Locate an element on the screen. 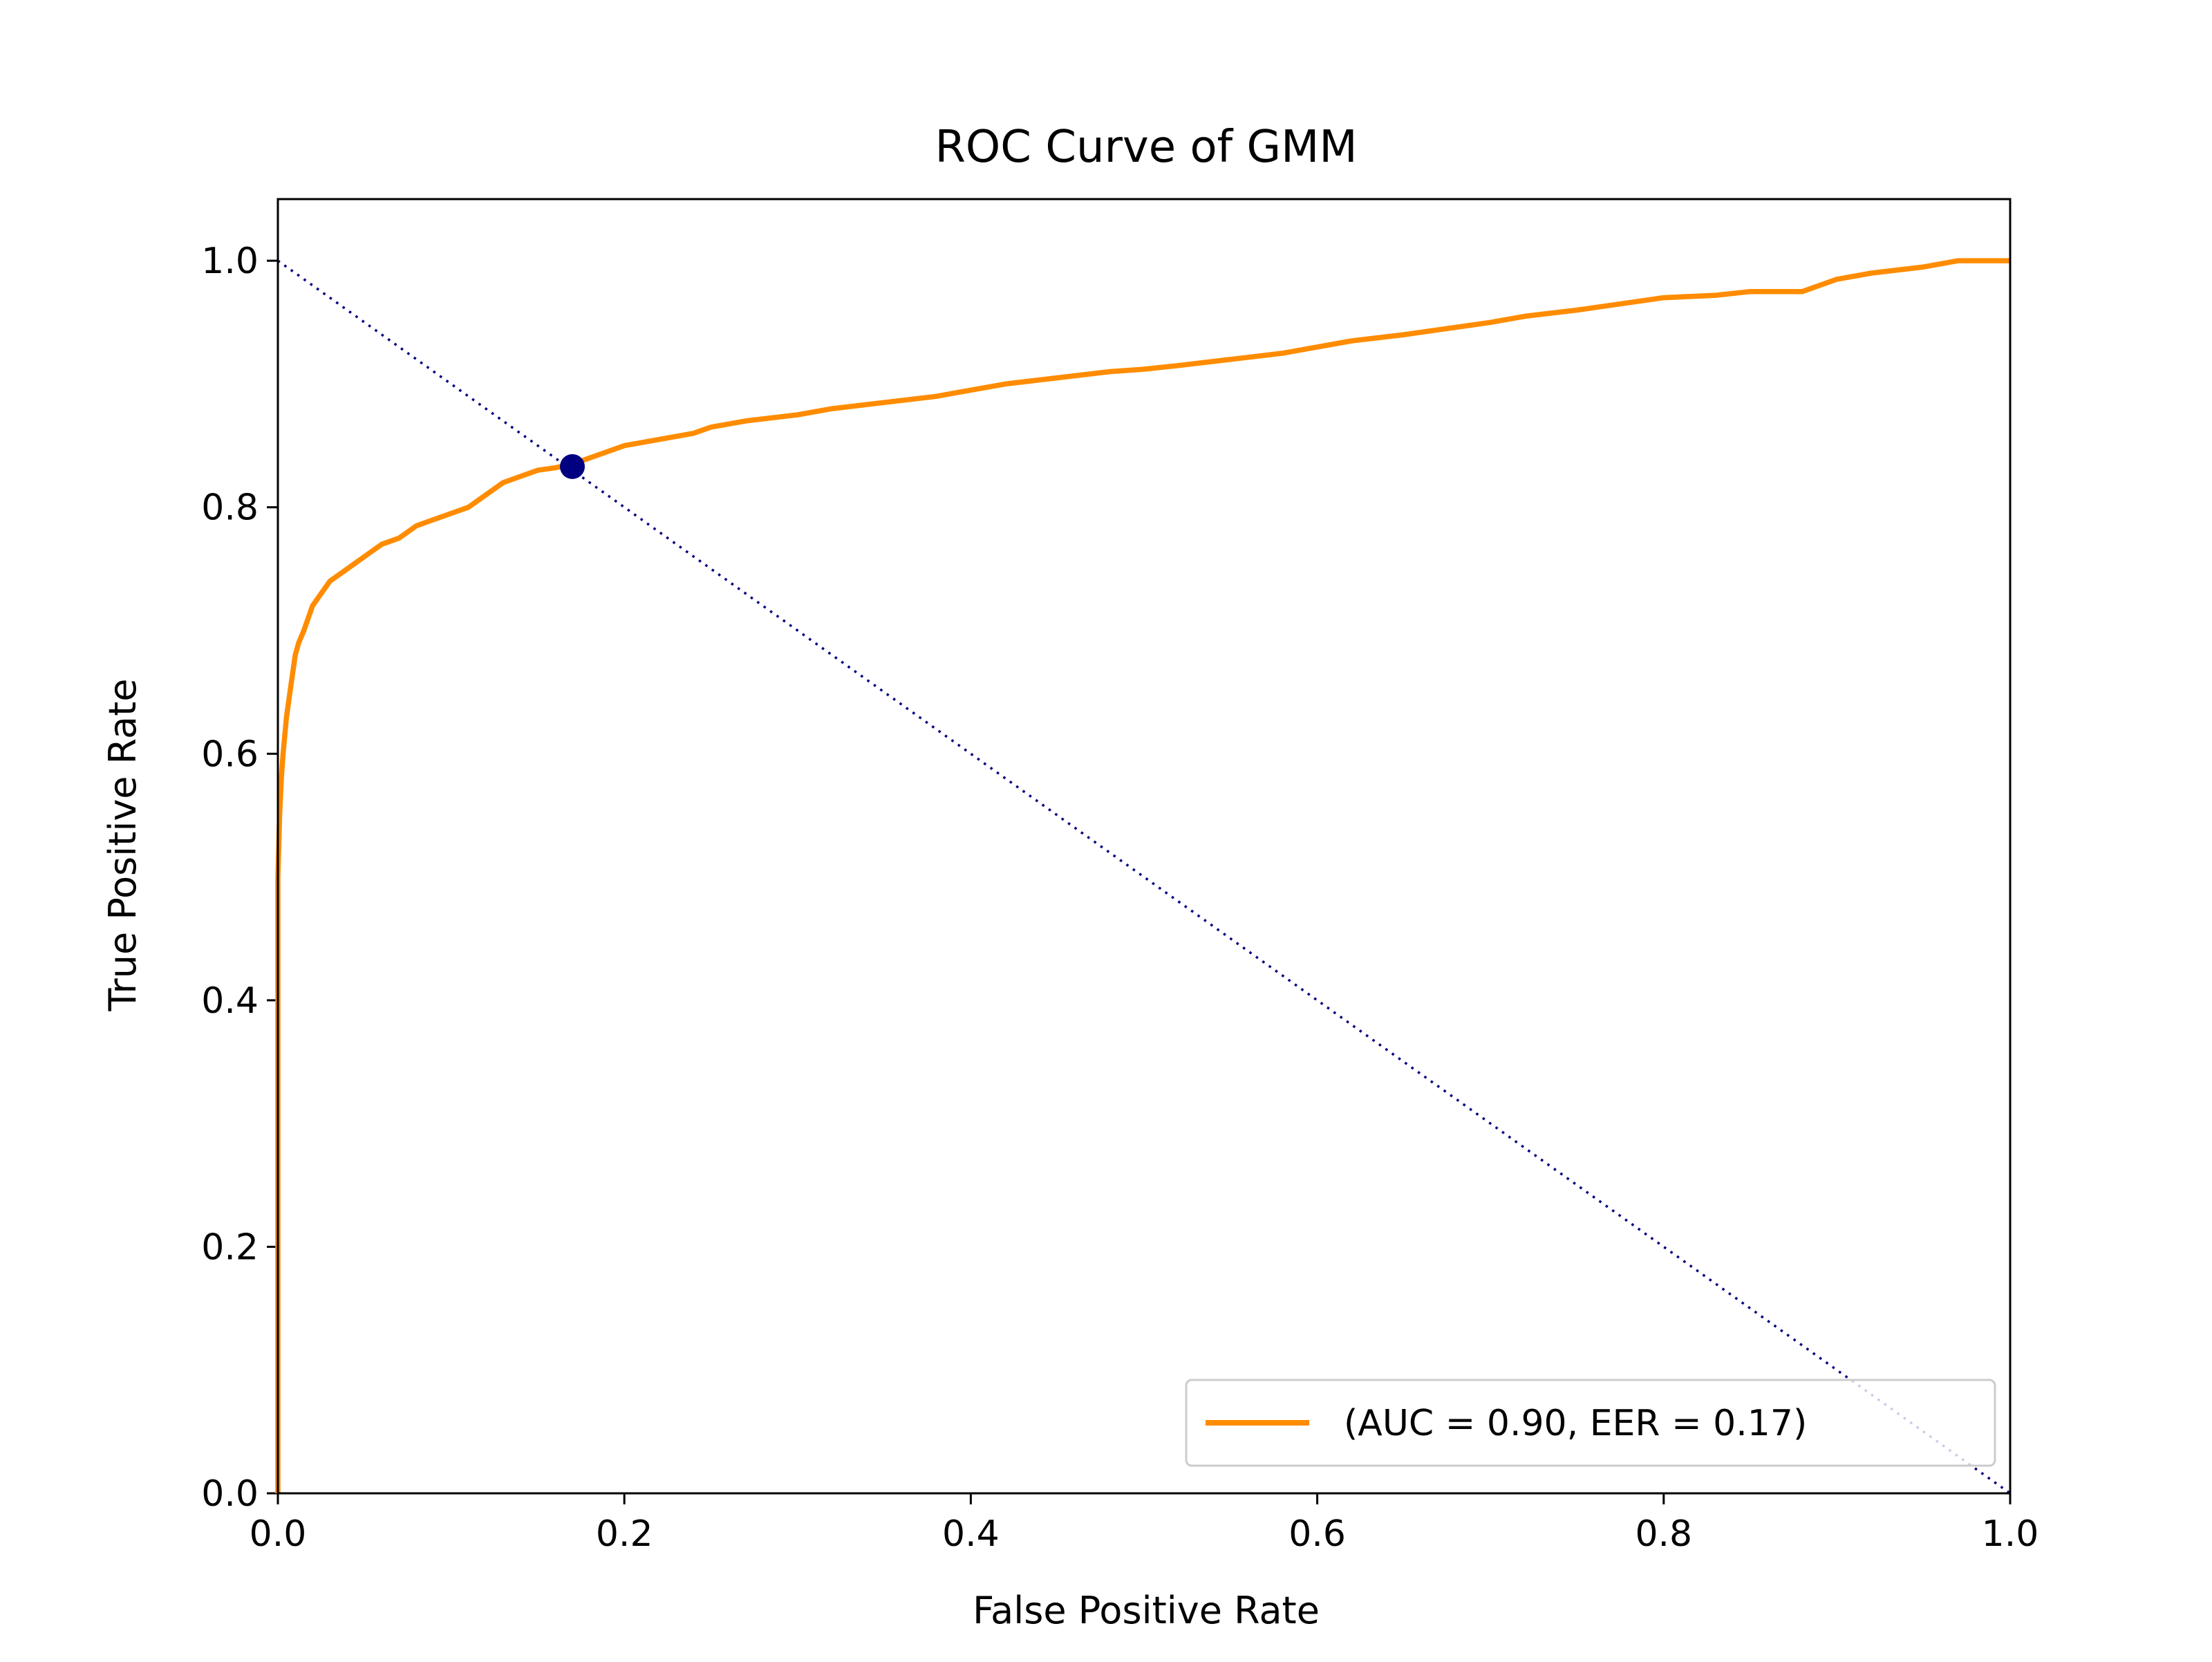 This screenshot has width=2212, height=1662. x-tick-label: 0.4 is located at coordinates (971, 1534).